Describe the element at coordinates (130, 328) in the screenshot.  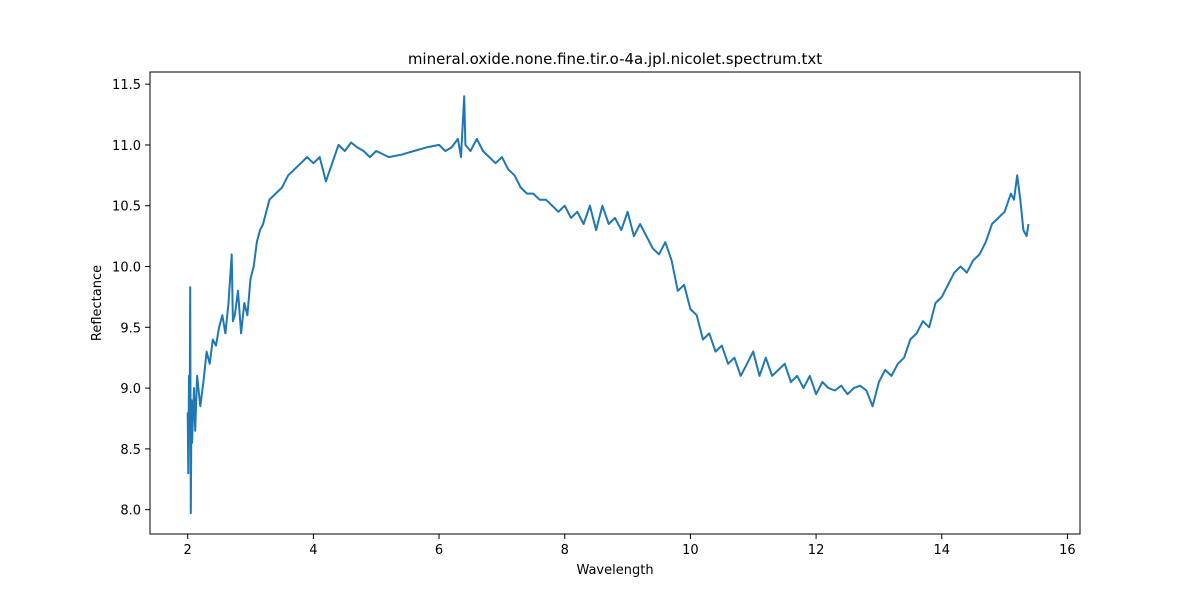
I see `y-tick-label: 9.5` at that location.